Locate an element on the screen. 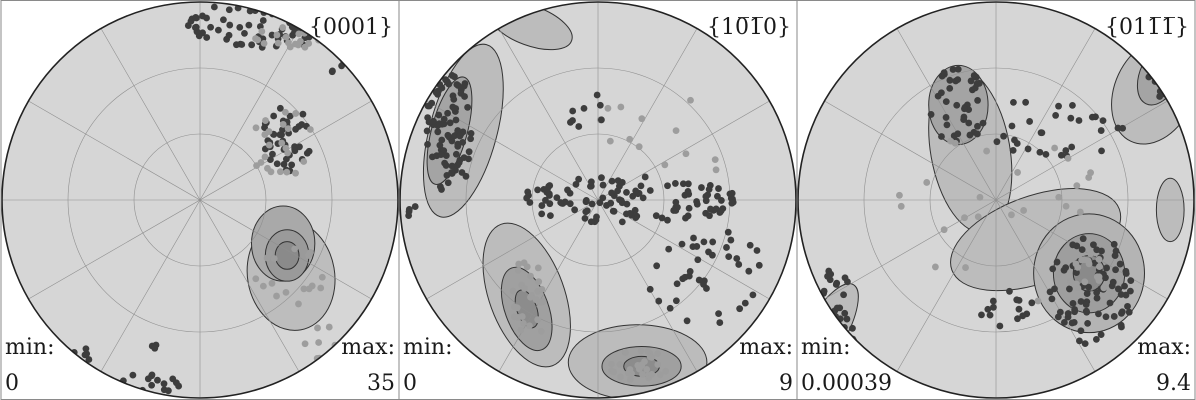 This screenshot has width=1196, height=400. pole-figure-title: {0001} is located at coordinates (351, 27).